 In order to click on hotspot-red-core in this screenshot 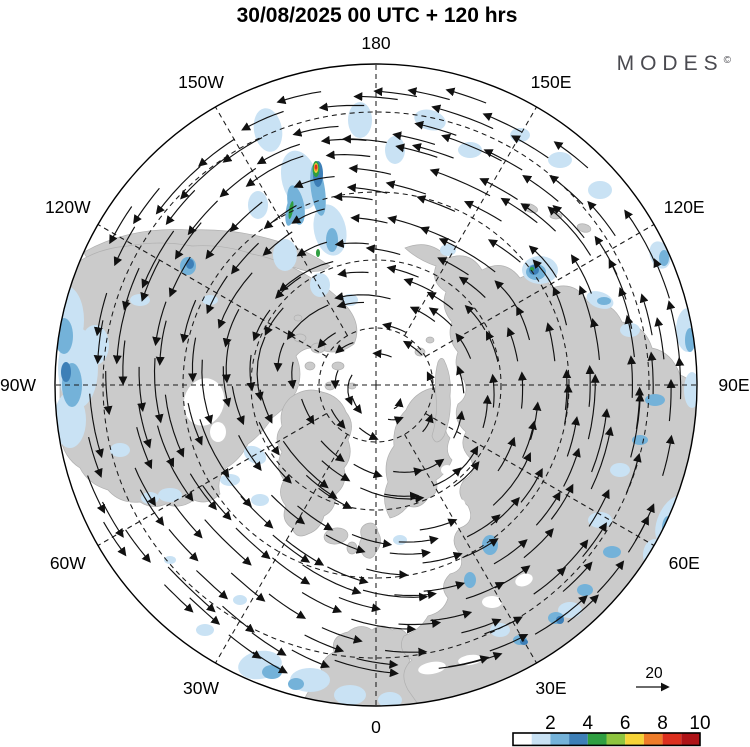, I will do `click(316, 167)`.